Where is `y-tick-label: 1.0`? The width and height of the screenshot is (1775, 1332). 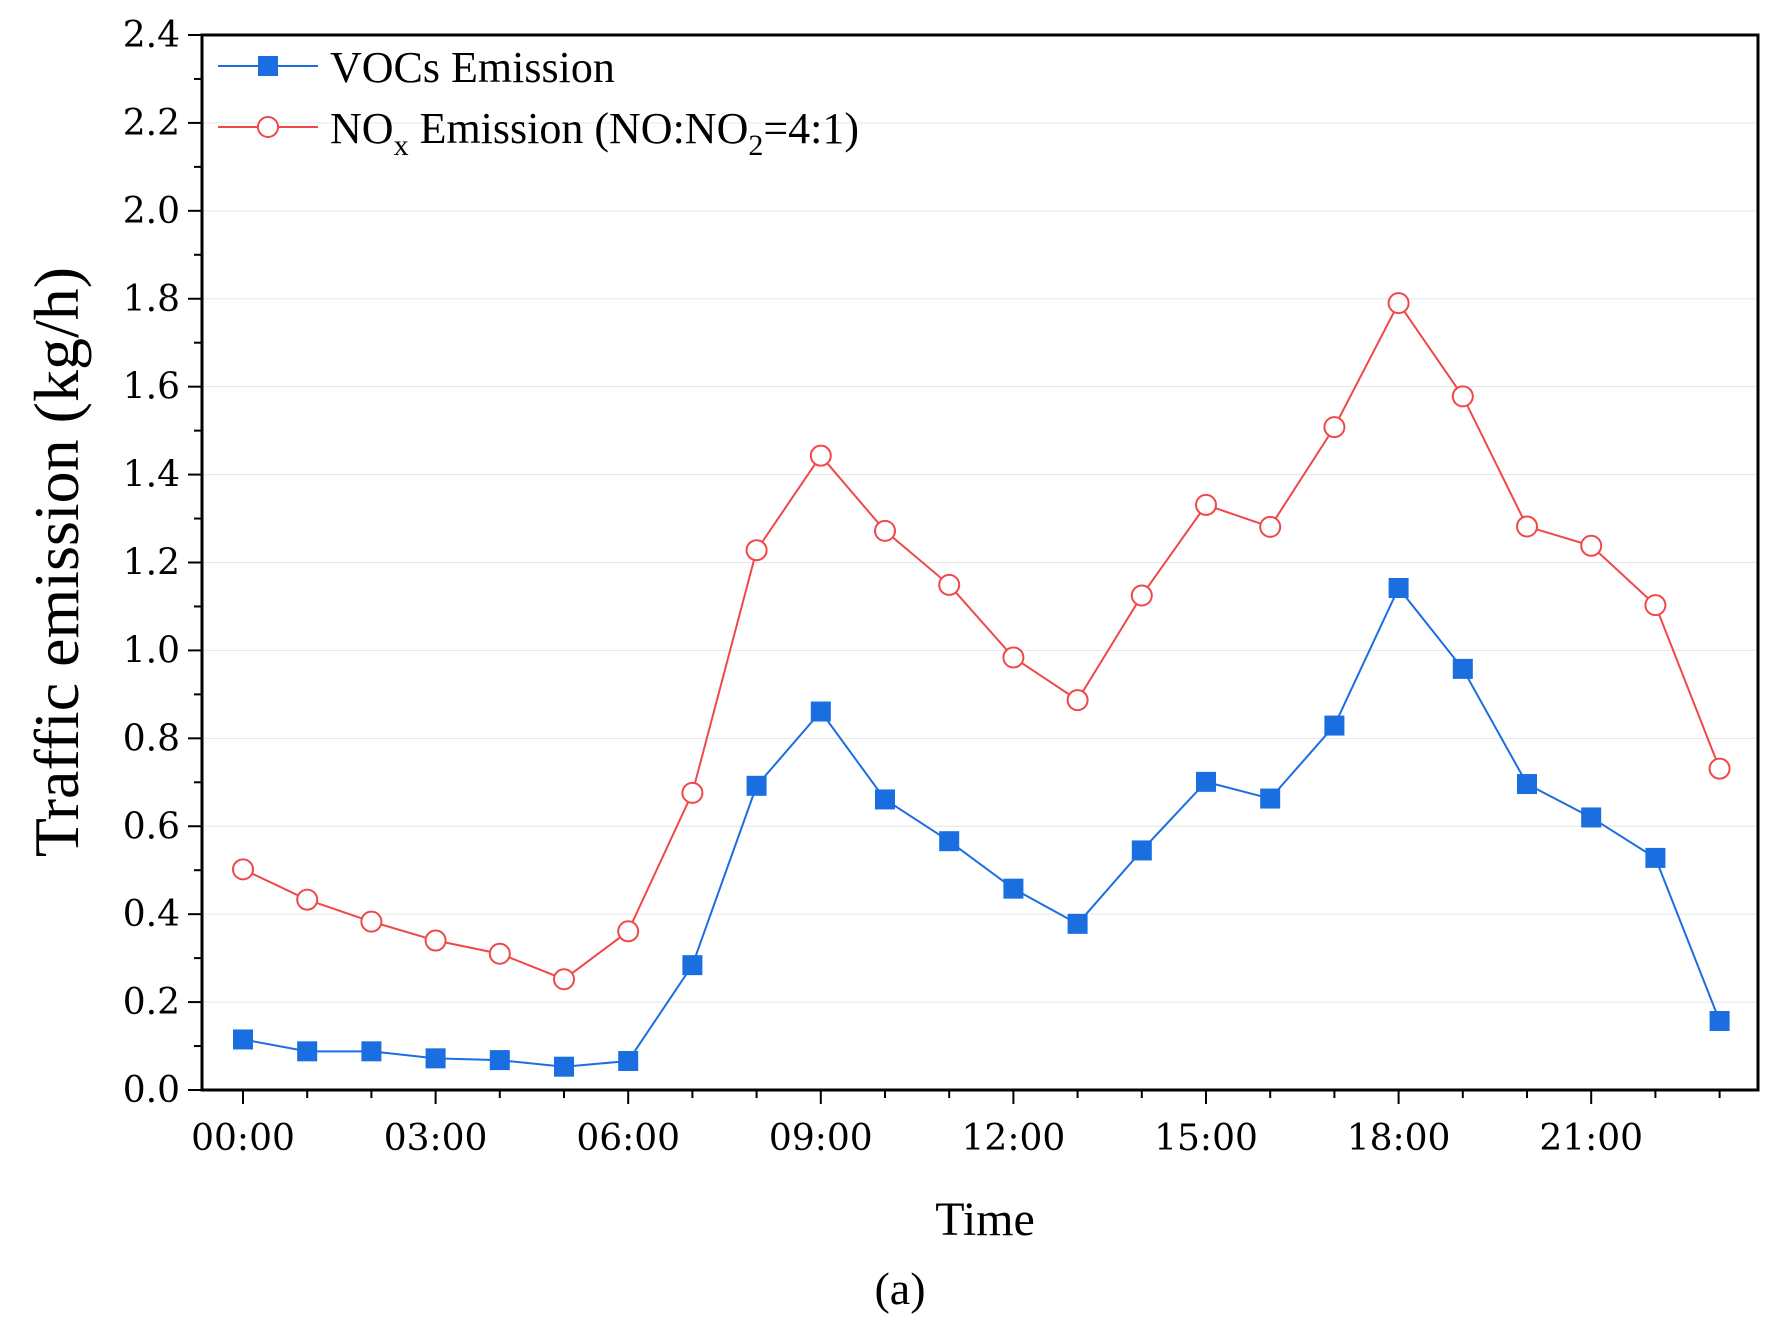 y-tick-label: 1.0 is located at coordinates (151, 650).